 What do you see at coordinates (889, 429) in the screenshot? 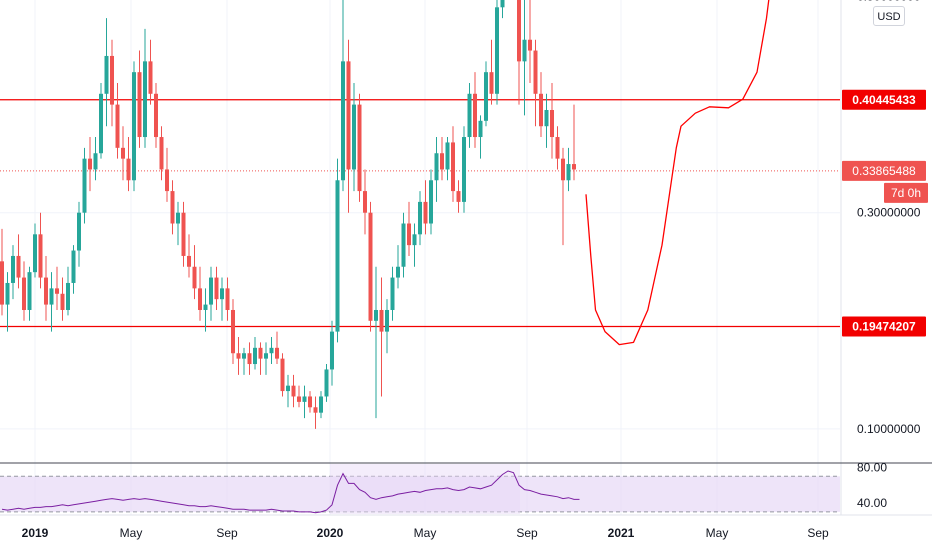
I see `price-tick-label-5: 0.10000000` at bounding box center [889, 429].